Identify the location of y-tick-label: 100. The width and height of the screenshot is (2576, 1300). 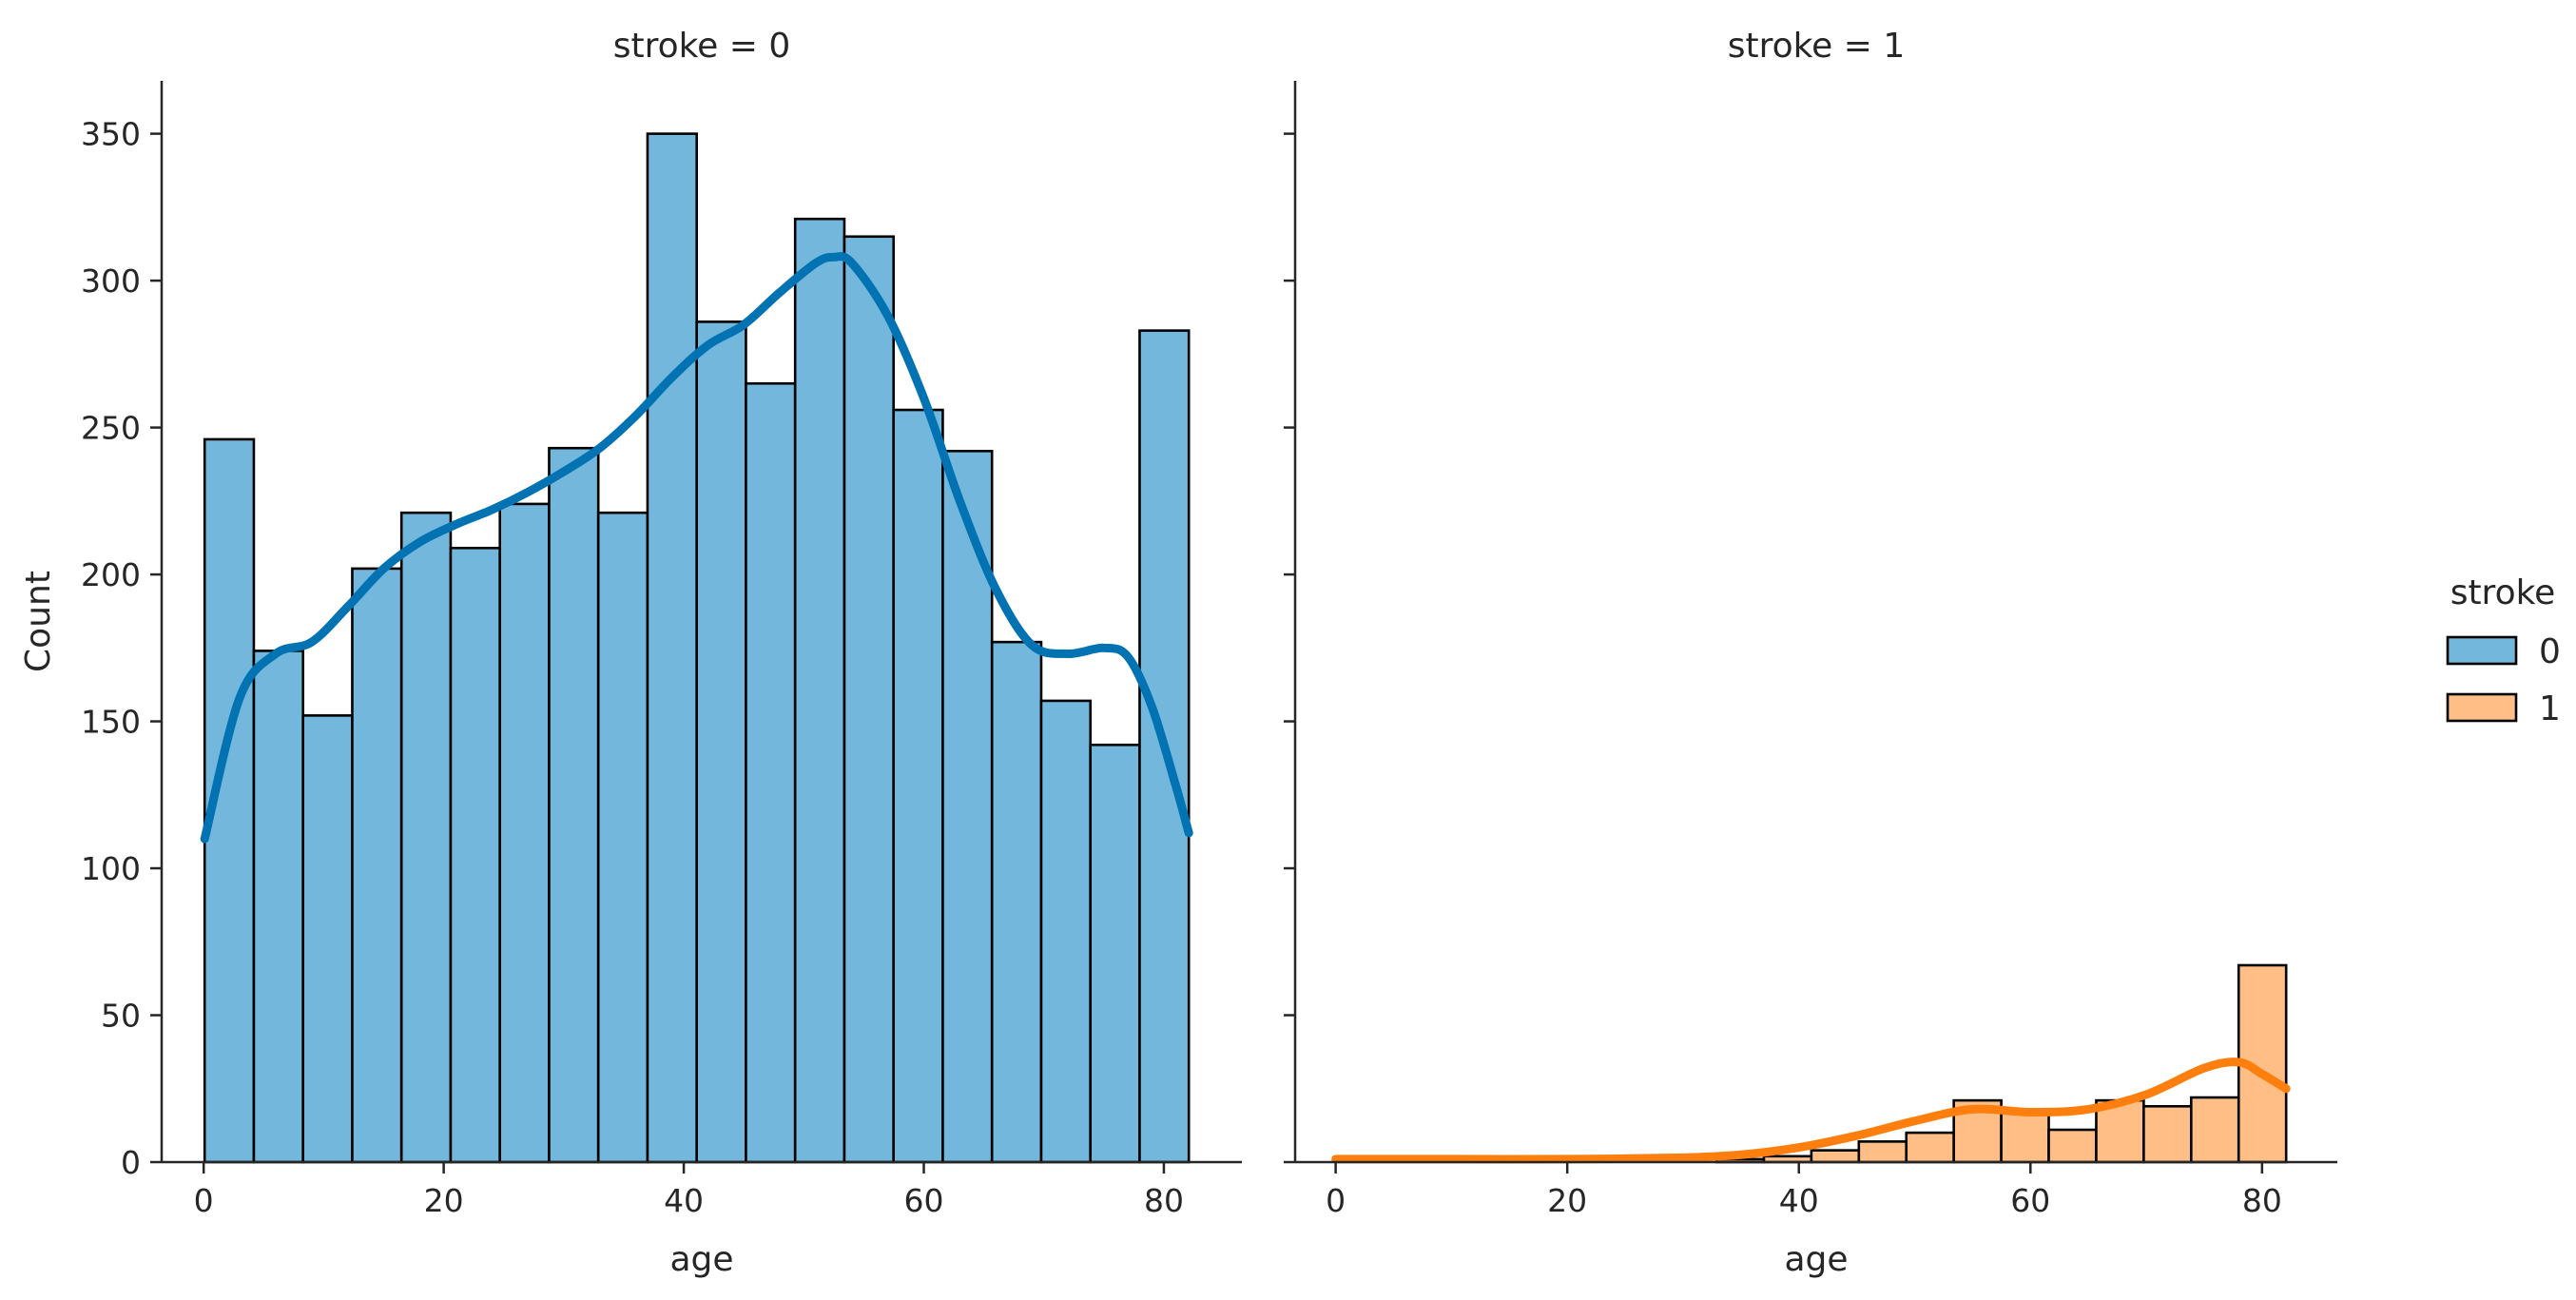
(111, 869).